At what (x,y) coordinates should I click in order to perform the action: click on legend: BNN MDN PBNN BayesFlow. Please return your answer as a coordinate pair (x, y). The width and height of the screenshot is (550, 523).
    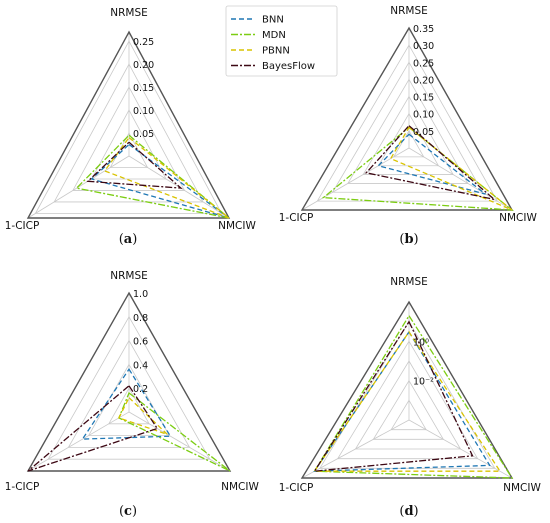
    Looking at the image, I should click on (281, 41).